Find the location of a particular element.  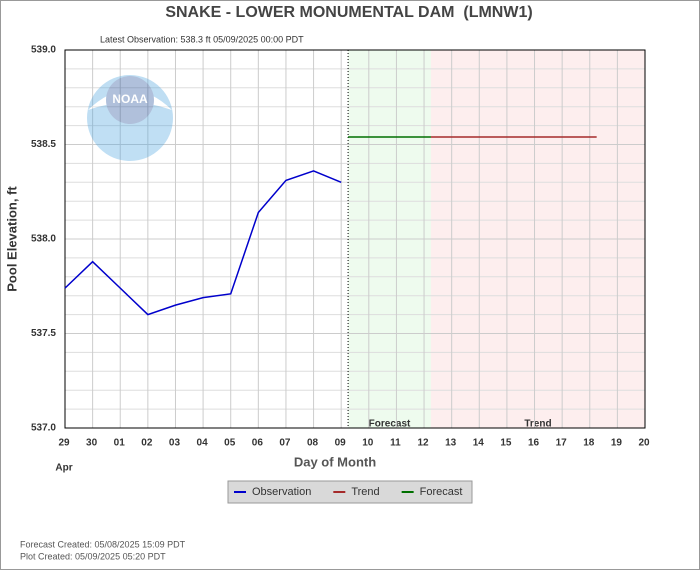

x-tick-label: 11 is located at coordinates (395, 443).